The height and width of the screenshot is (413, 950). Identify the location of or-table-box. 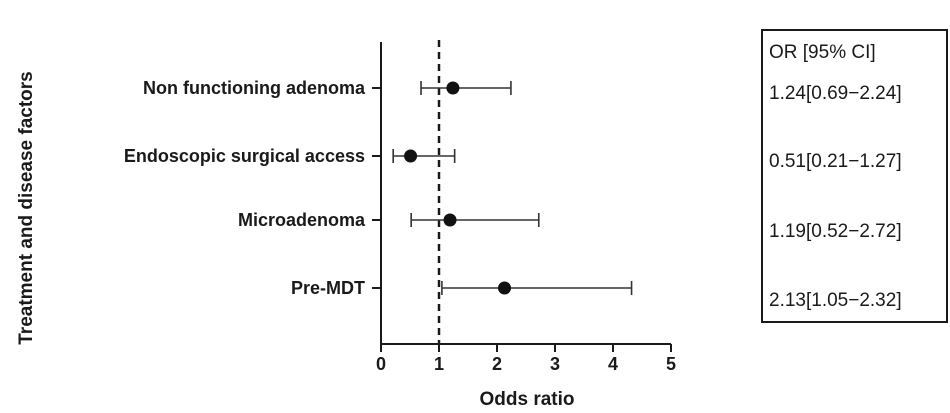
(854, 176).